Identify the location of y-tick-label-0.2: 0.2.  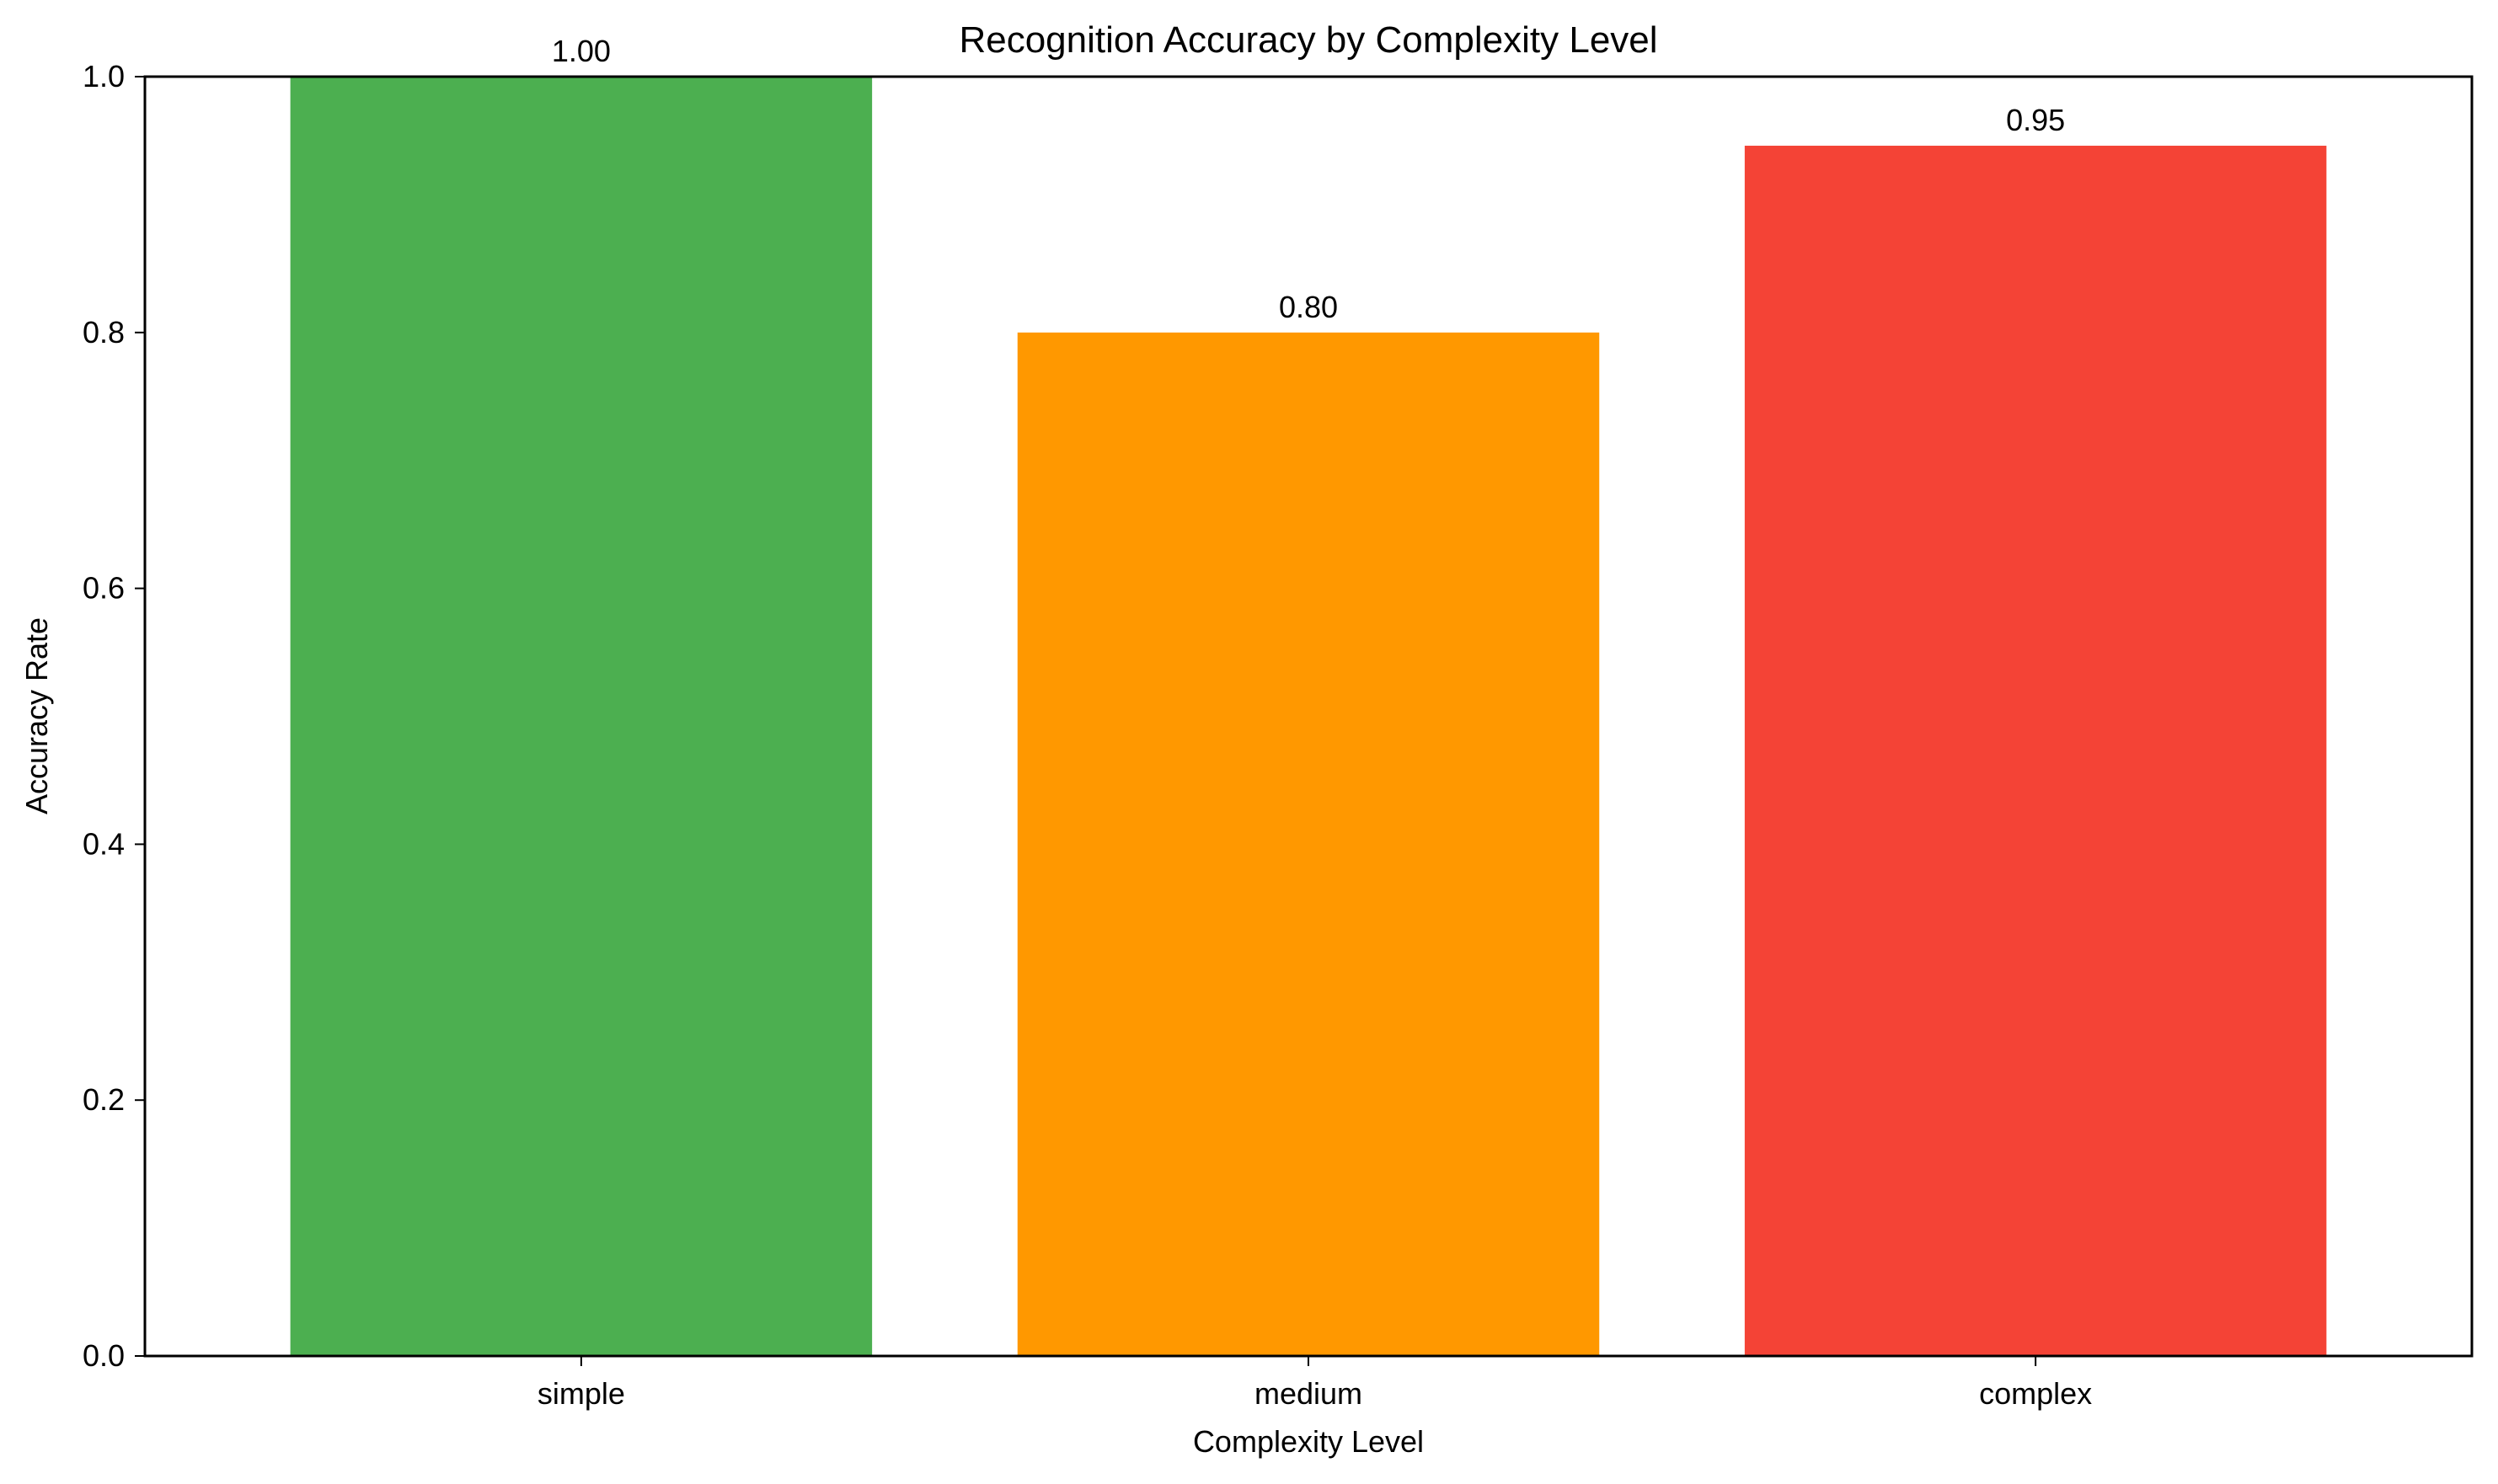
(104, 1100).